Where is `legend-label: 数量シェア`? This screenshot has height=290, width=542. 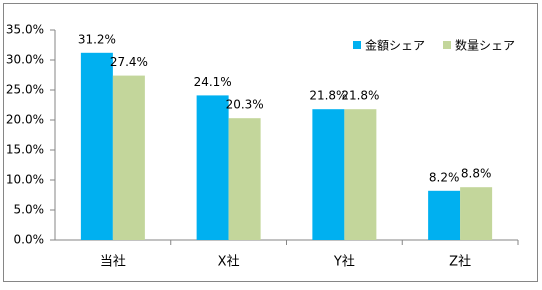 legend-label: 数量シェア is located at coordinates (485, 45).